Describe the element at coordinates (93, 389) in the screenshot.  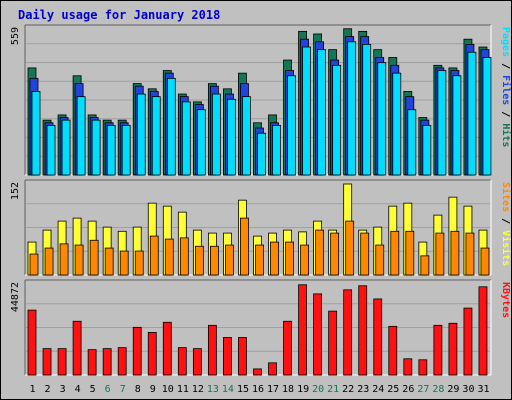
I see `x-tick-label-day-5: 5` at that location.